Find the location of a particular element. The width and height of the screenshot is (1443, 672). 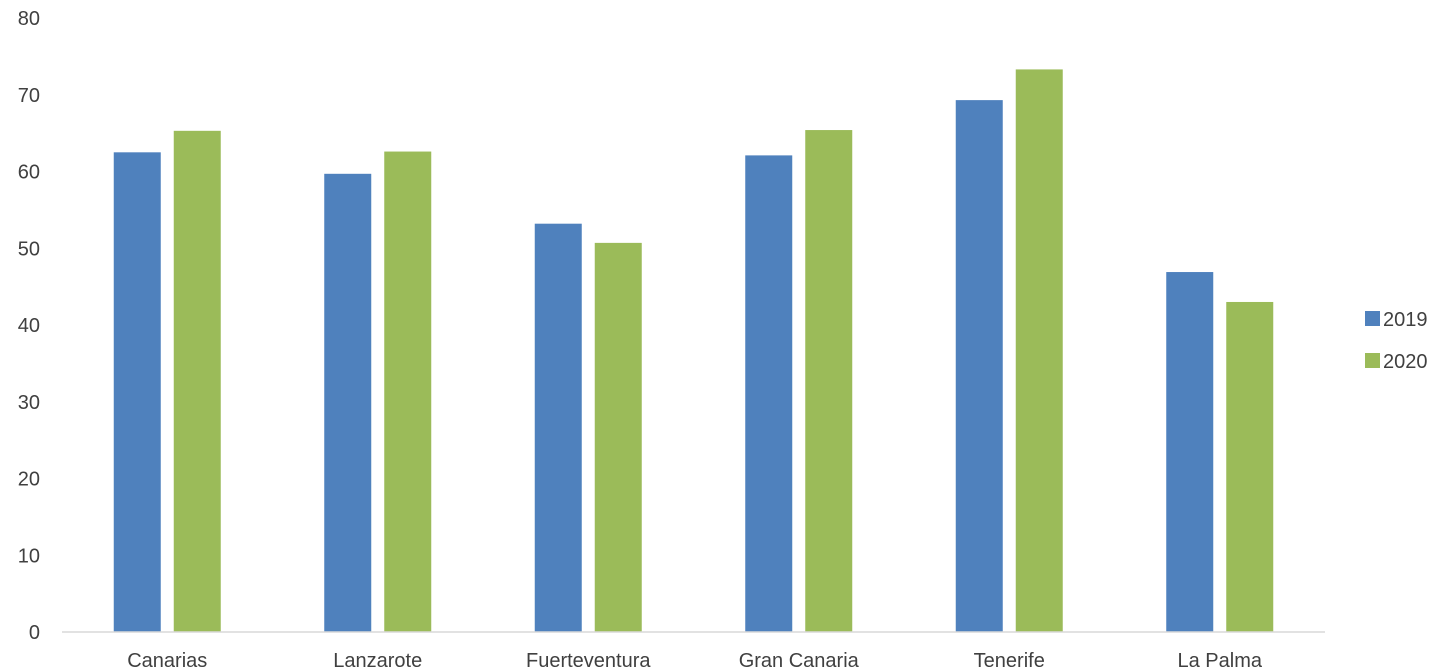

bar-2019-gran-canaria is located at coordinates (769, 393).